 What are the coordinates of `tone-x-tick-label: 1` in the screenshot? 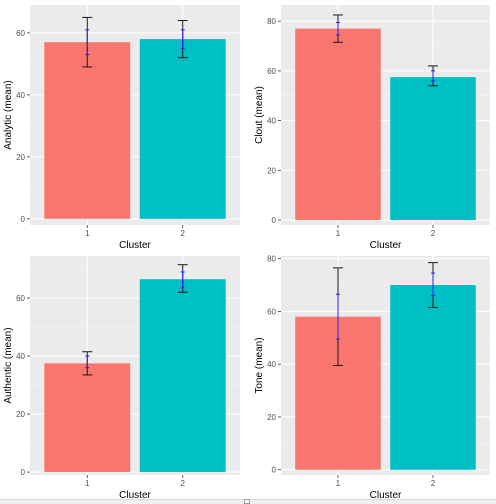 It's located at (338, 483).